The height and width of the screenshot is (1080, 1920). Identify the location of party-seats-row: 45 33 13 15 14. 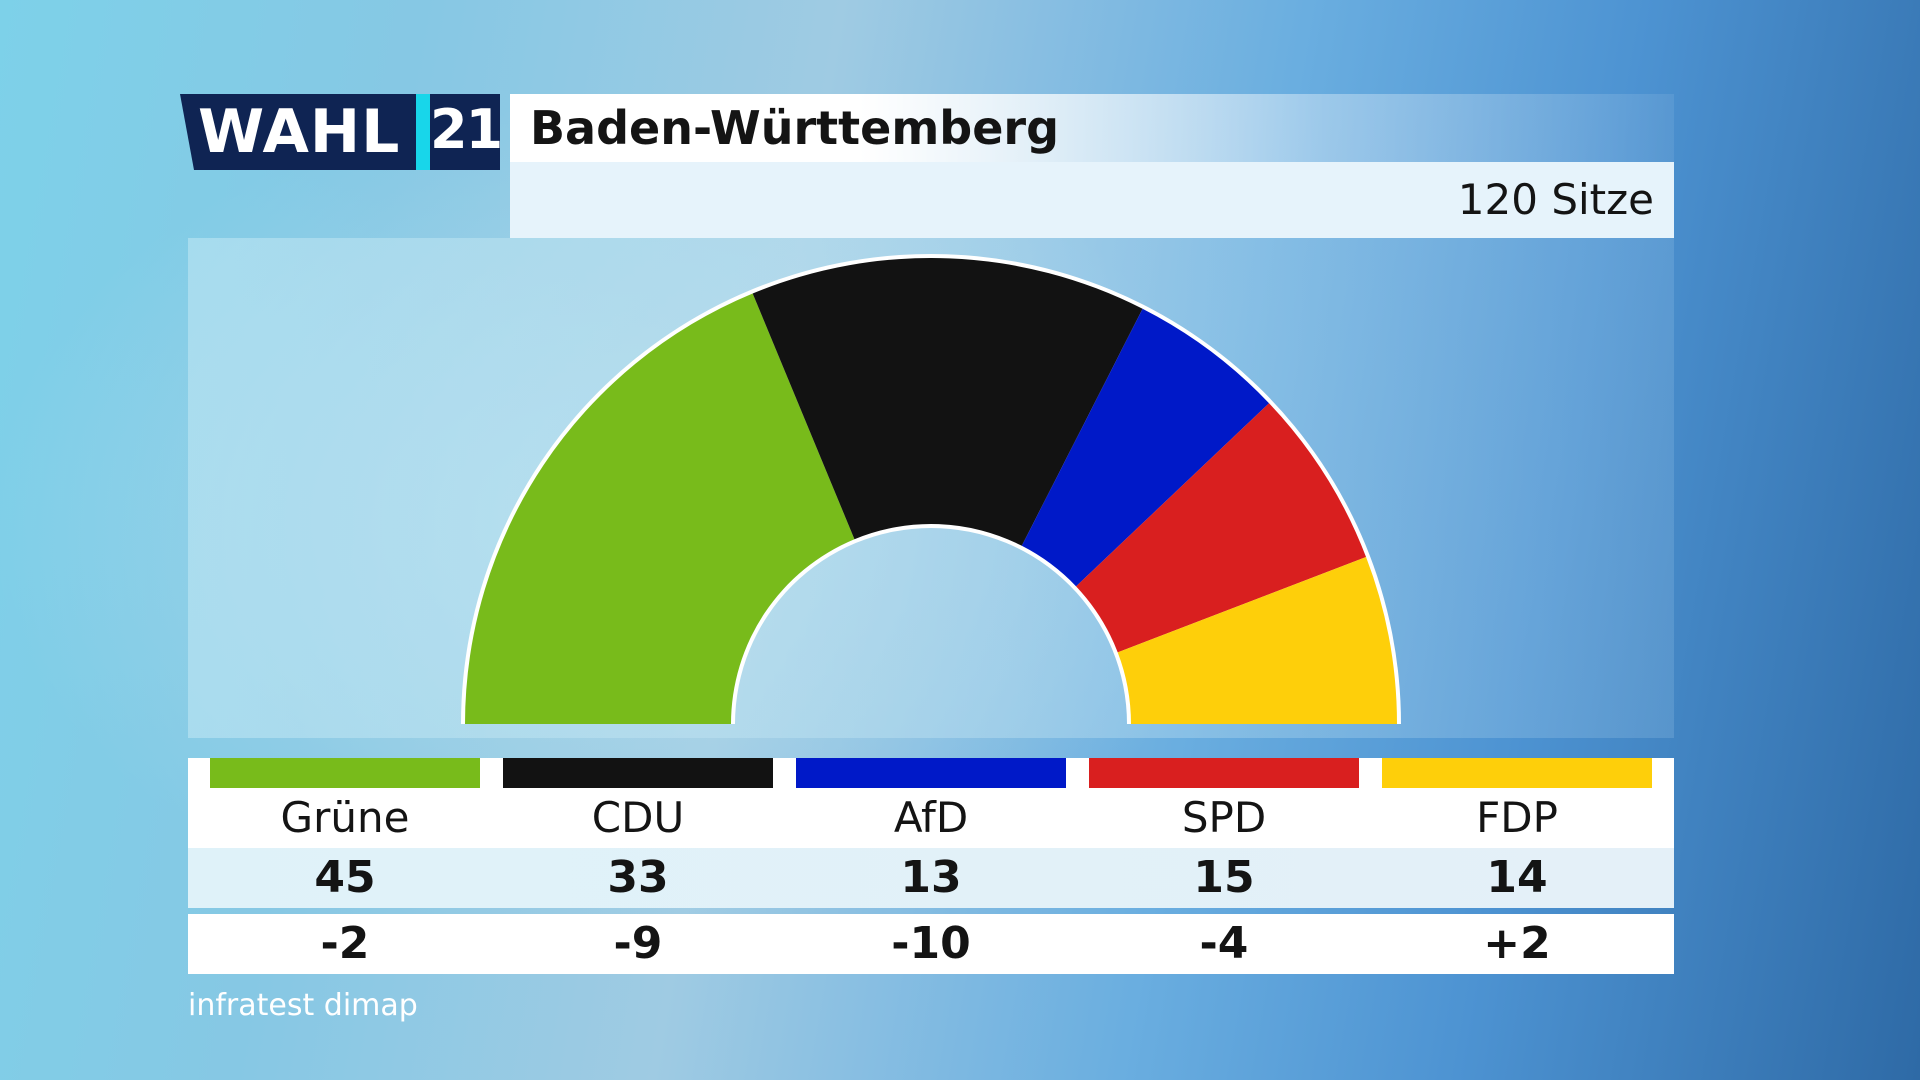
(931, 878).